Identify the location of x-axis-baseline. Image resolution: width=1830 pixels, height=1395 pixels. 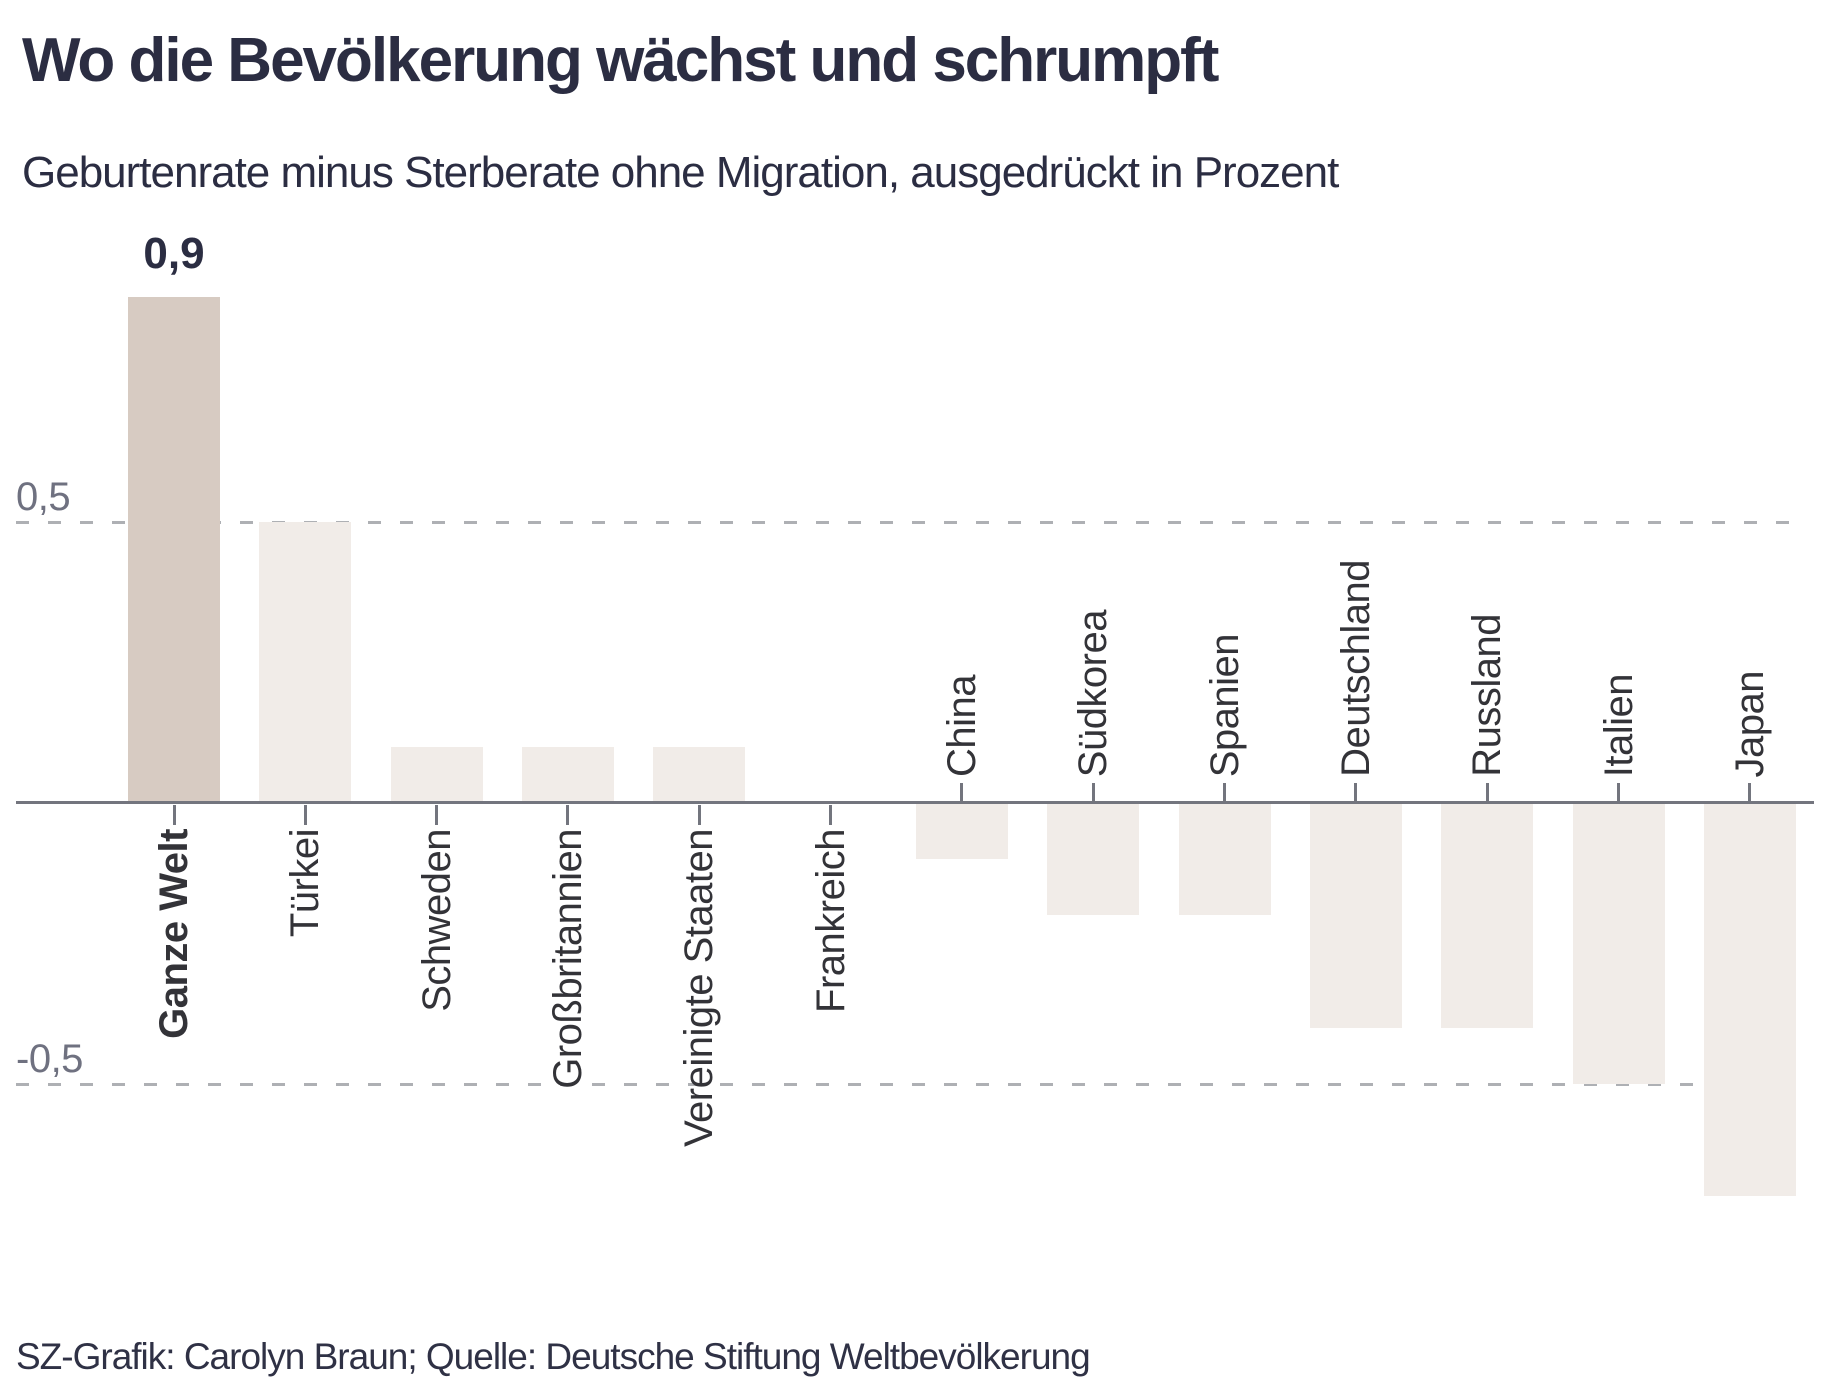
(915, 802).